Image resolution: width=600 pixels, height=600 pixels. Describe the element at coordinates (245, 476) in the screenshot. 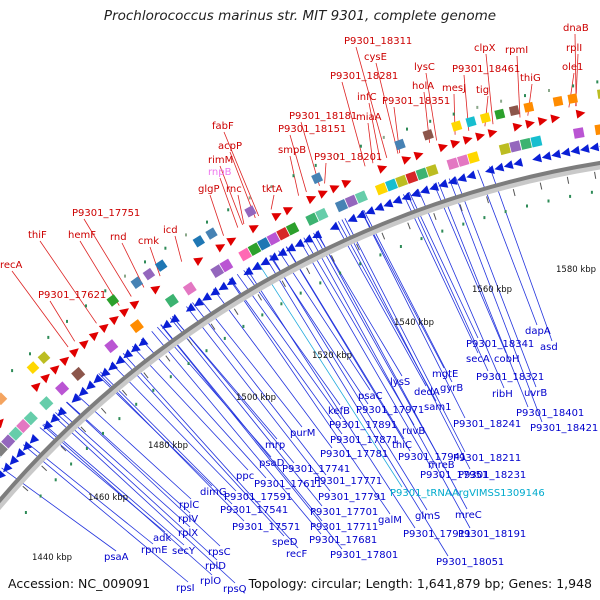

I see `reverse-gene-label: ppc` at that location.